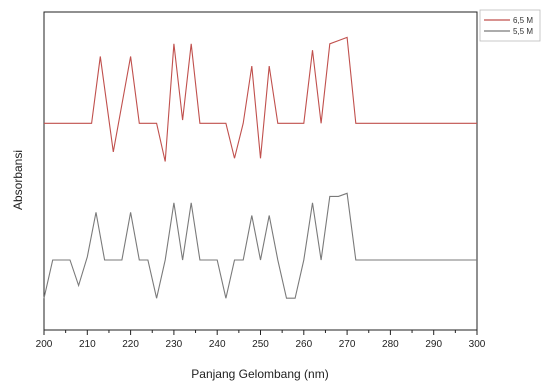 The height and width of the screenshot is (381, 542). I want to click on legend-box, so click(510, 25).